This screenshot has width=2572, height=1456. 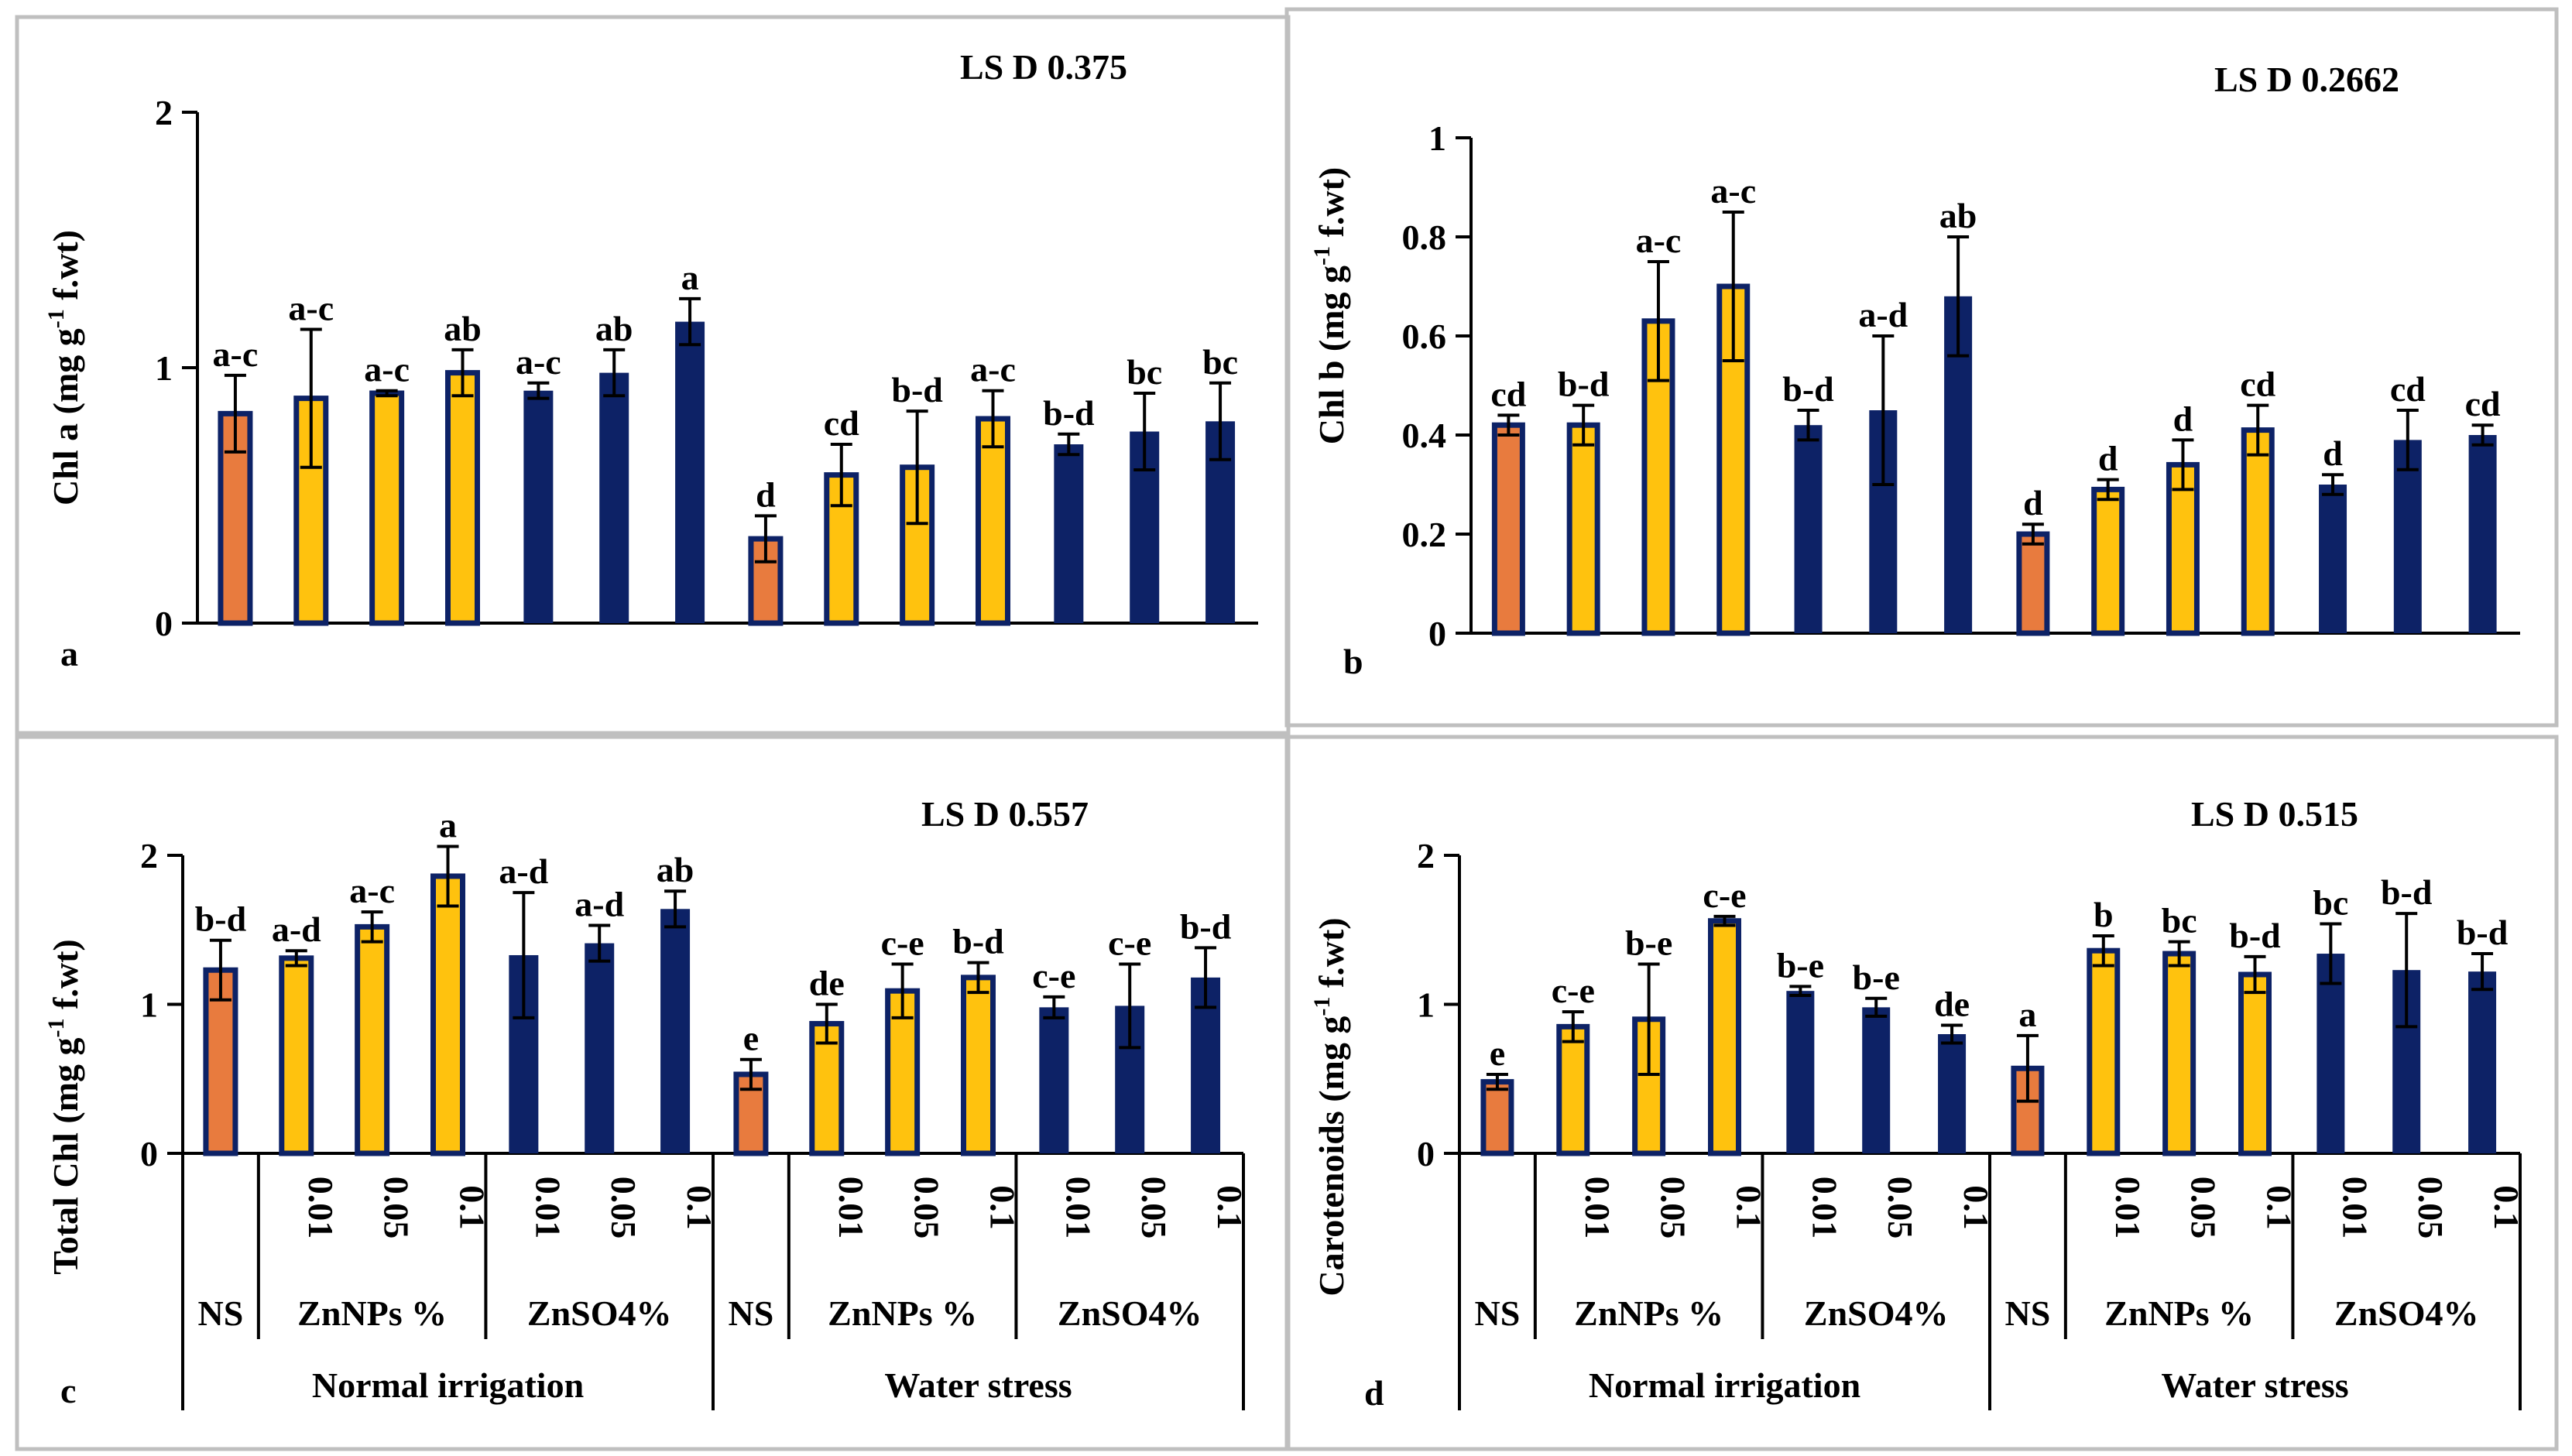 I want to click on y-tick-label: 0.8, so click(x=1424, y=238).